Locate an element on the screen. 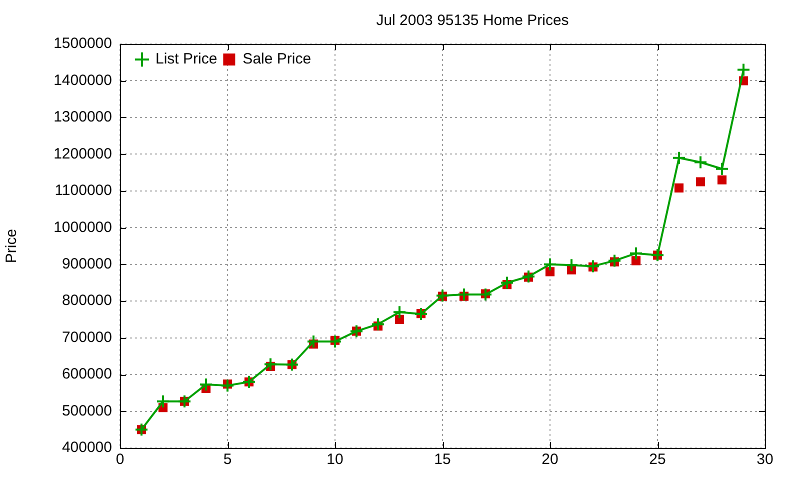  y-tick-label: 500000 is located at coordinates (87, 411).